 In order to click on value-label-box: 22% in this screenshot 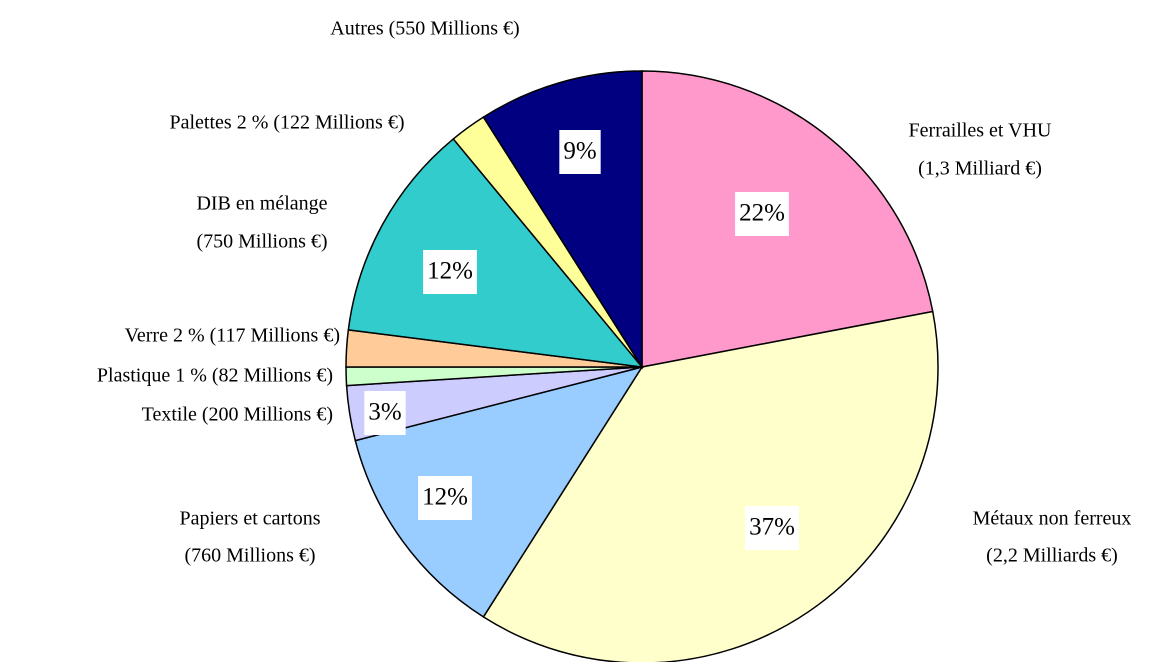, I will do `click(762, 214)`.